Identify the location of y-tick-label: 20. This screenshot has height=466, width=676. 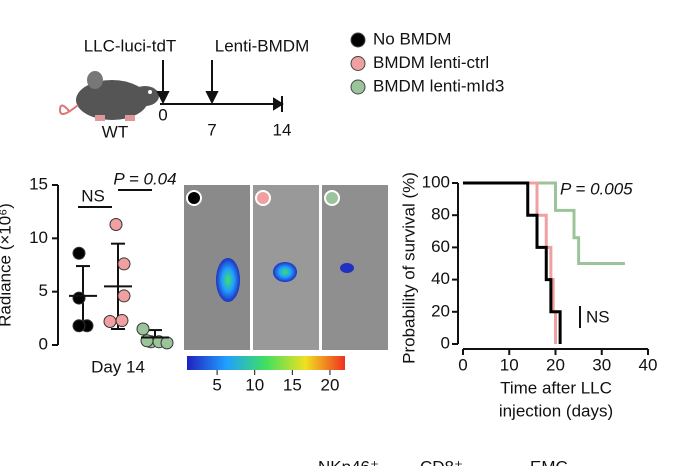
(440, 310).